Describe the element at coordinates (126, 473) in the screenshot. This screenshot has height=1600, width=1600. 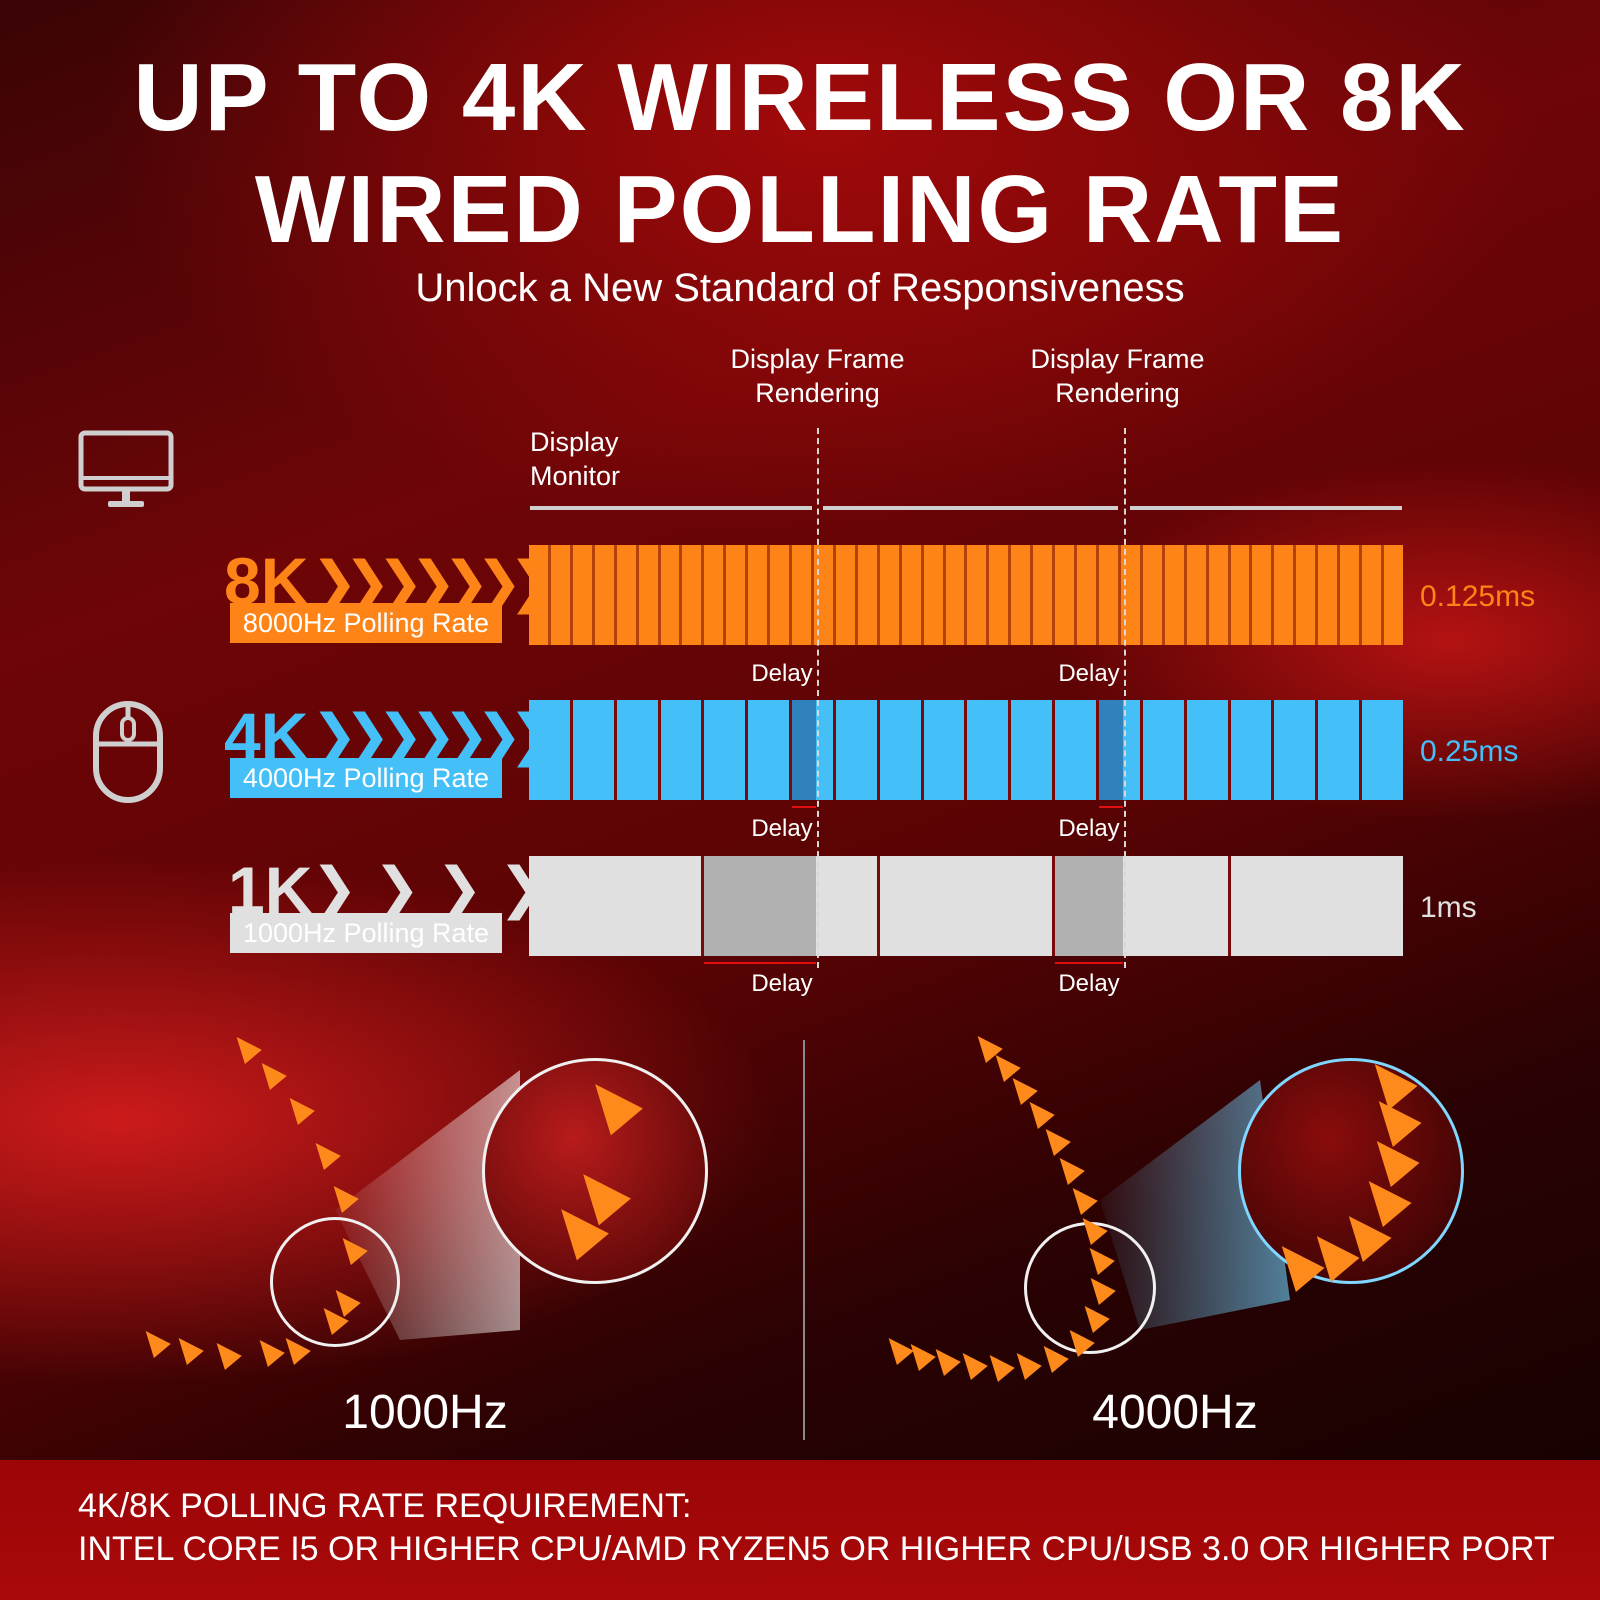
I see `monitor-icon` at that location.